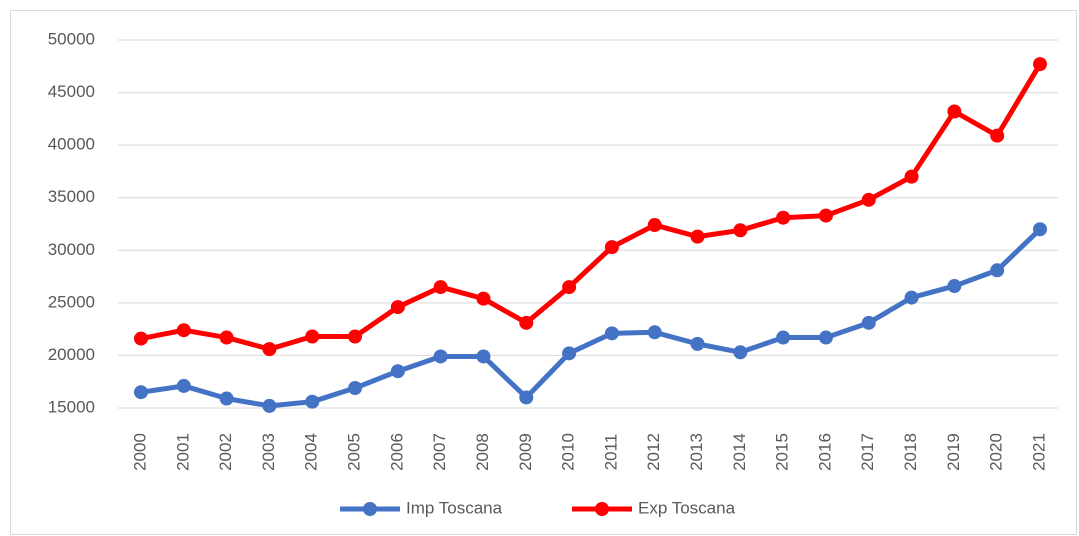 The height and width of the screenshot is (536, 1079). Describe the element at coordinates (396, 452) in the screenshot. I see `x-tick-label: 2006` at that location.